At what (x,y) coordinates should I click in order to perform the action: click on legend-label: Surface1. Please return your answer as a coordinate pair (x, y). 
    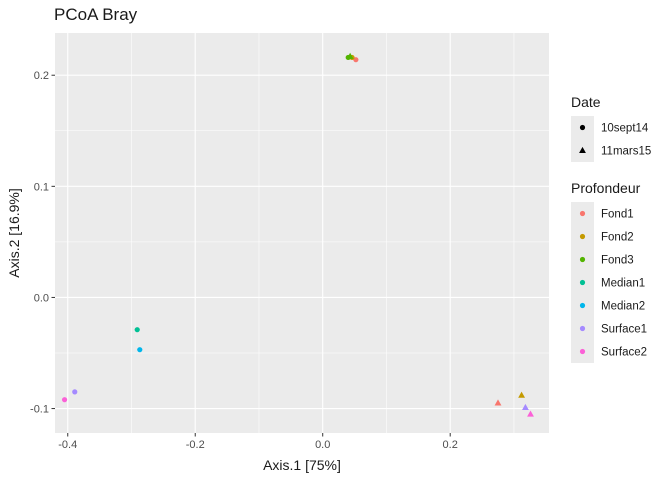
    Looking at the image, I should click on (624, 330).